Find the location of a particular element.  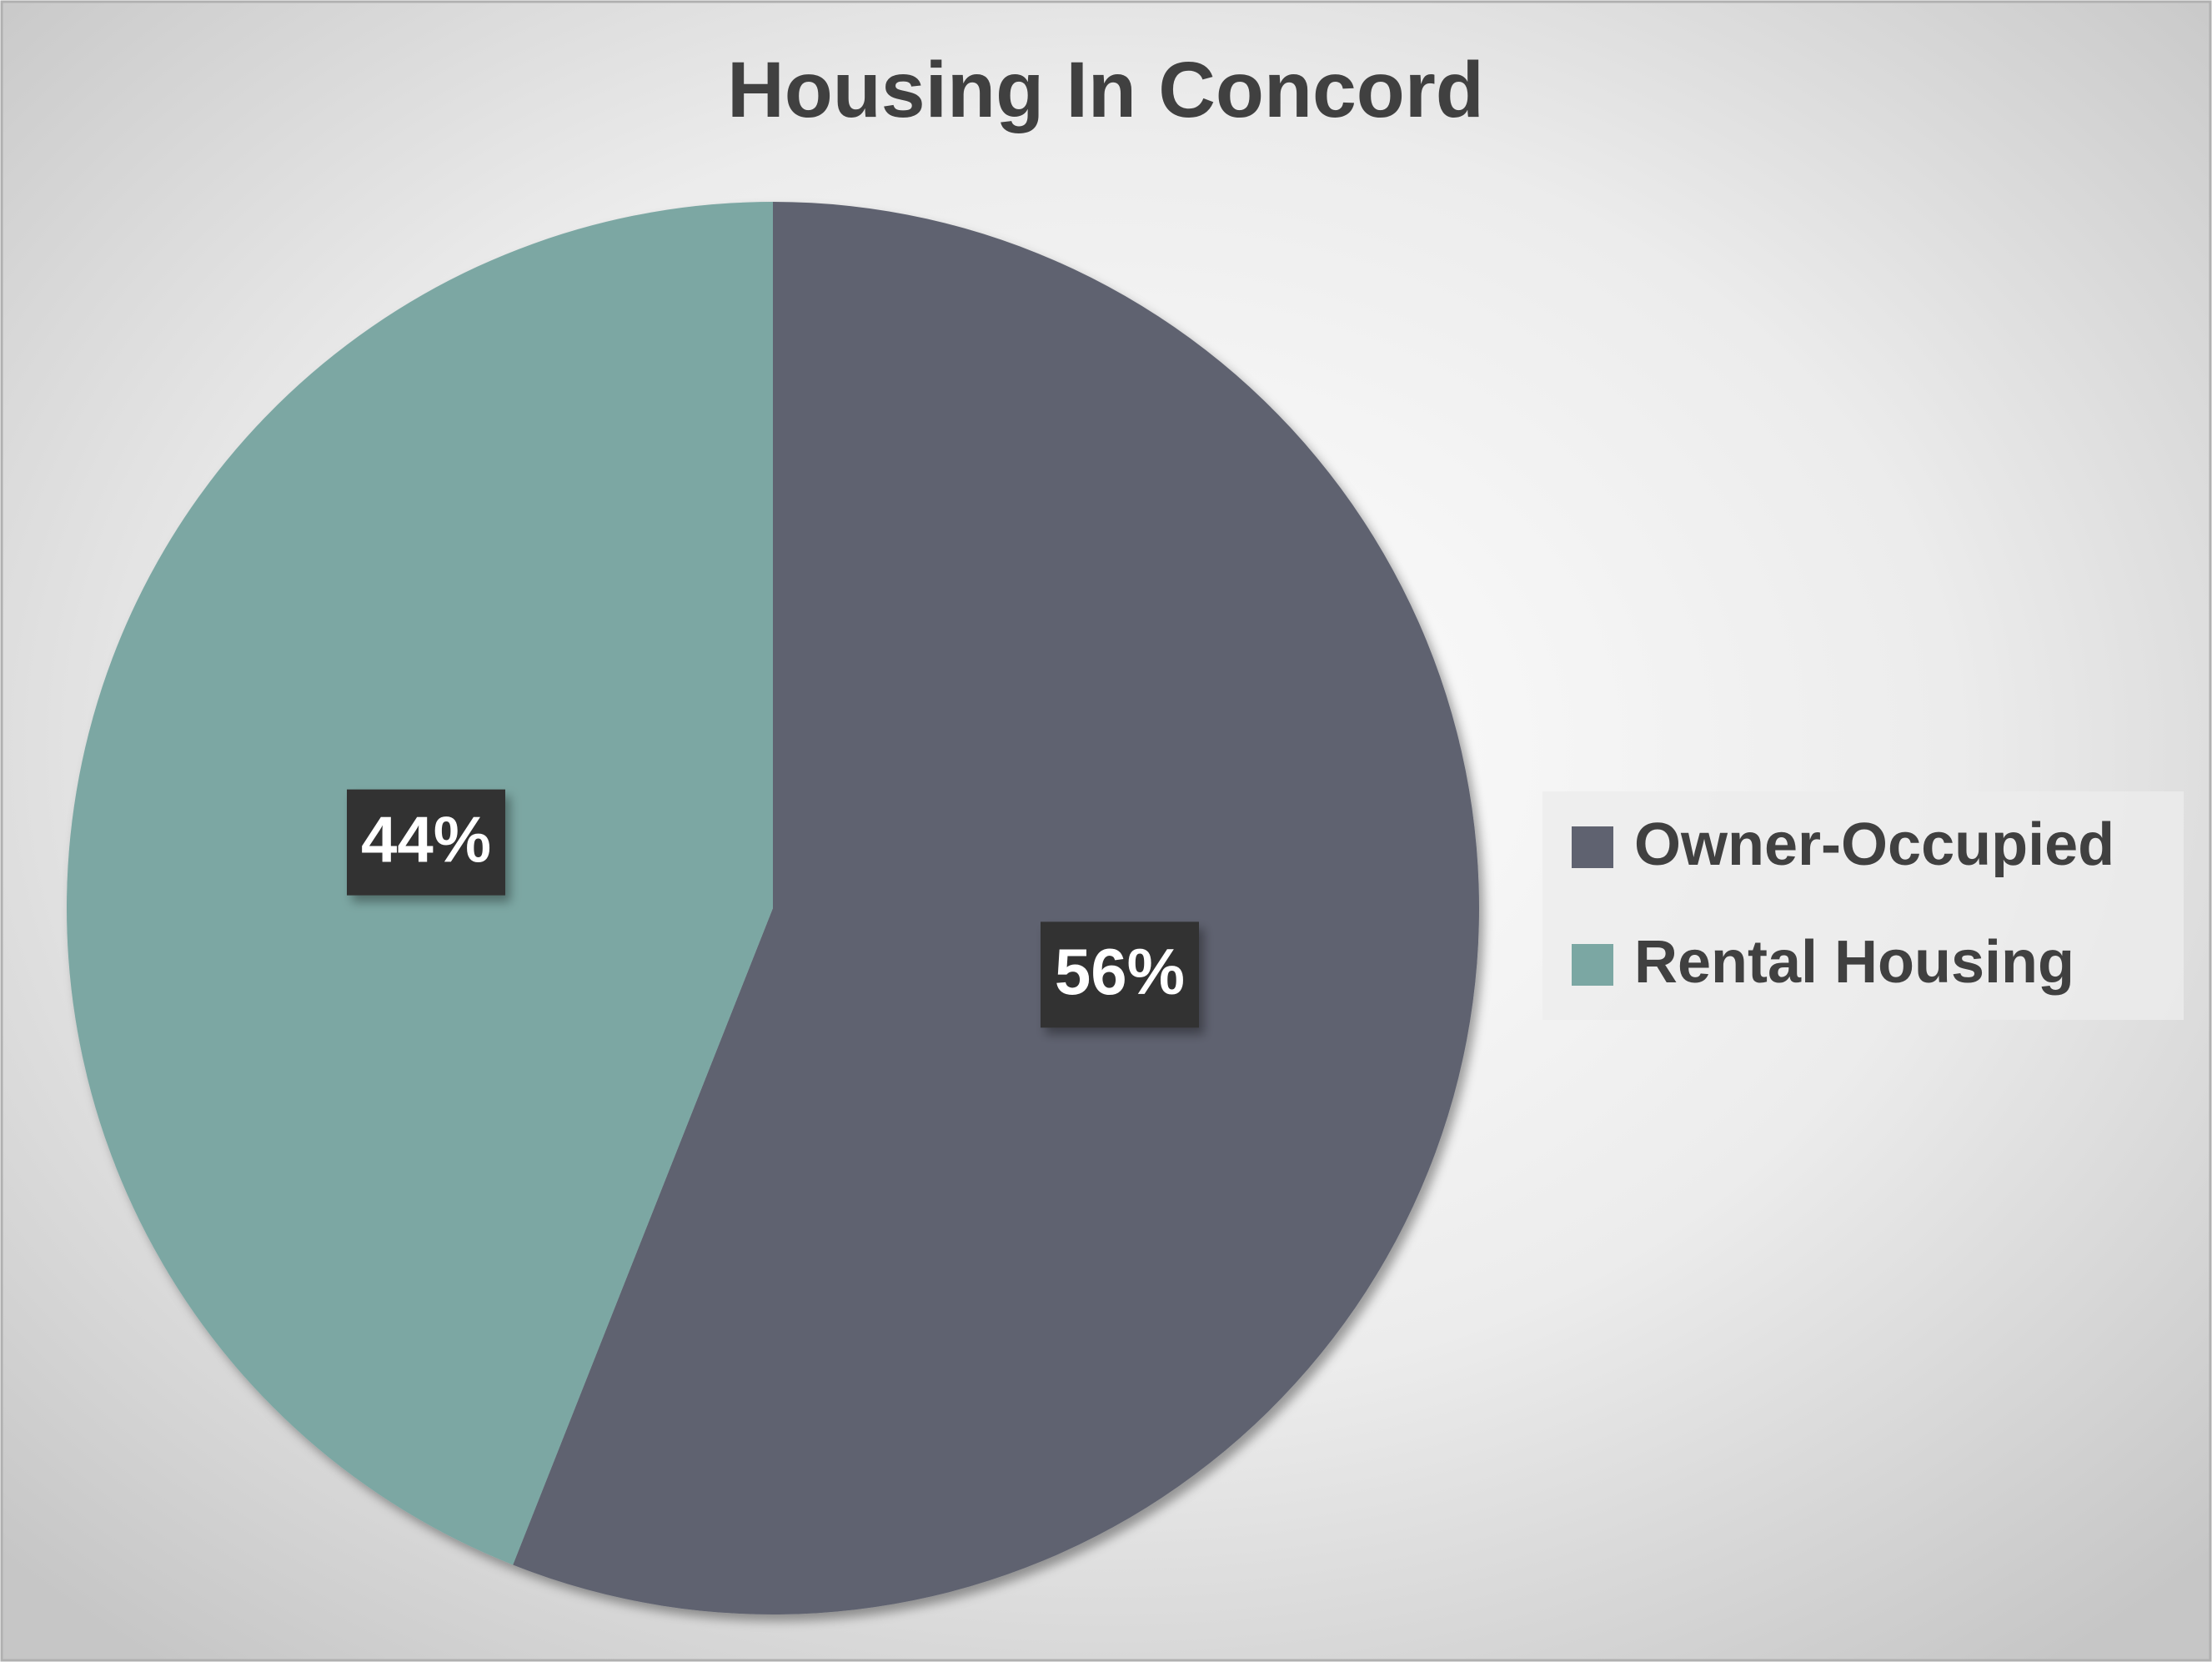

data-label: 56% is located at coordinates (1120, 972).